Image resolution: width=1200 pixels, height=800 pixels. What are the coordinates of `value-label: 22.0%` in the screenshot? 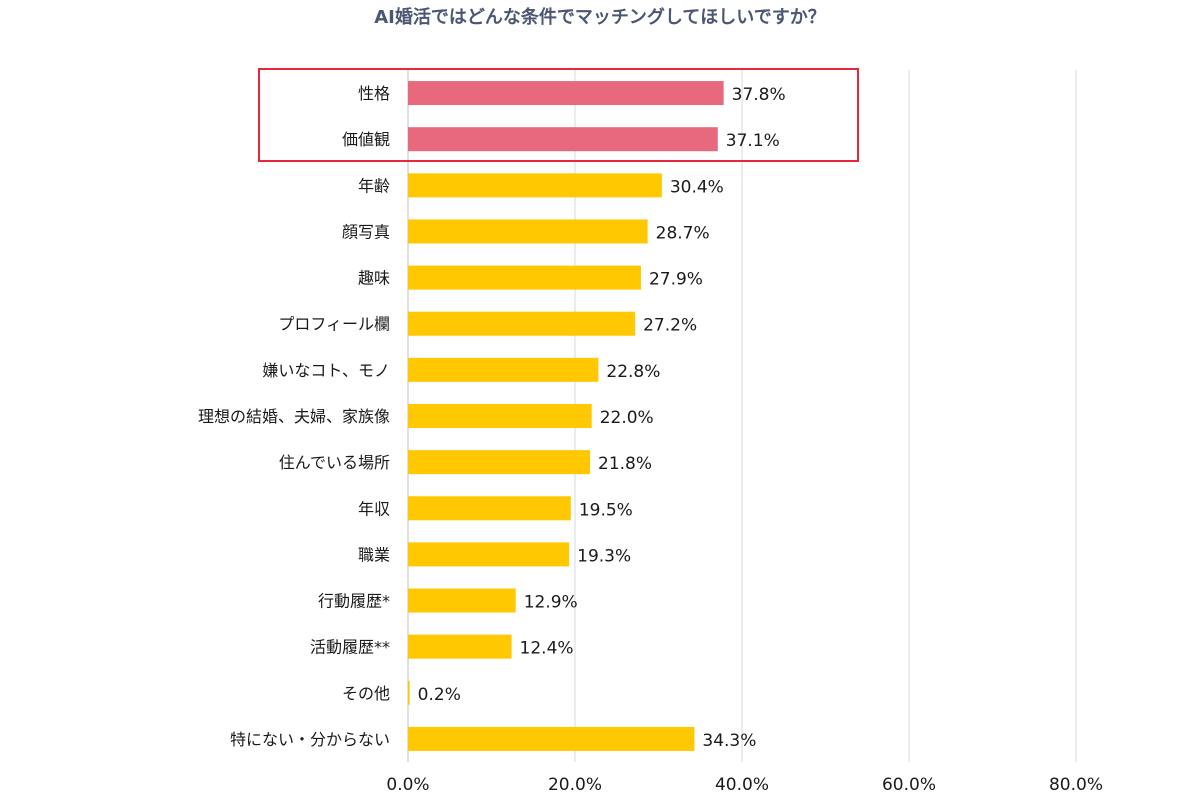 It's located at (627, 418).